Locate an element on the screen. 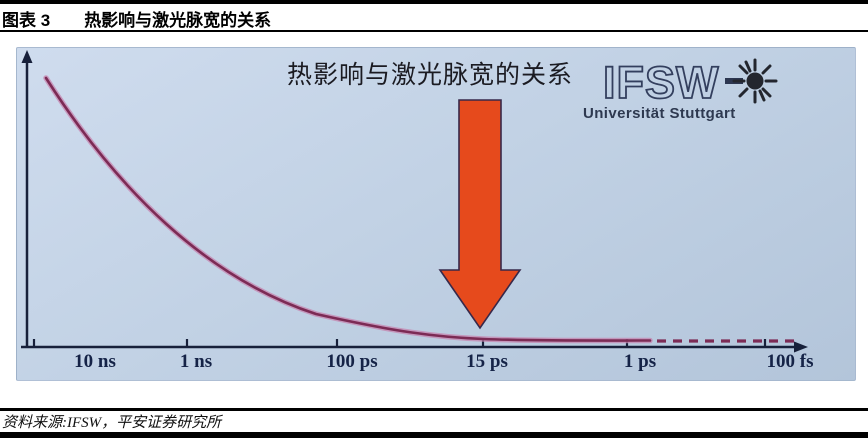 This screenshot has width=868, height=438. x-tick-label-100ps: 100 ps is located at coordinates (352, 361).